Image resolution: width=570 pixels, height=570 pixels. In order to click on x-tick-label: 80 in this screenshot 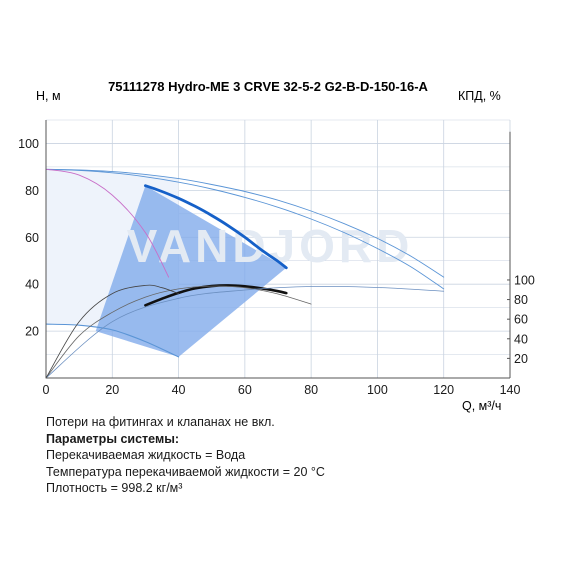, I will do `click(311, 390)`.